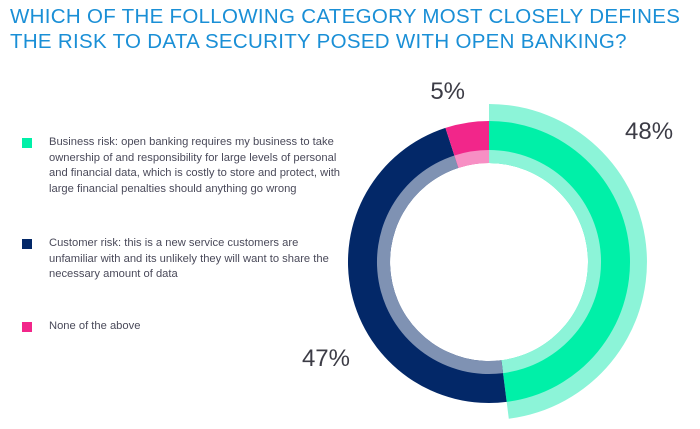  I want to click on legend-label-none-of-the-above: None of the above, so click(95, 326).